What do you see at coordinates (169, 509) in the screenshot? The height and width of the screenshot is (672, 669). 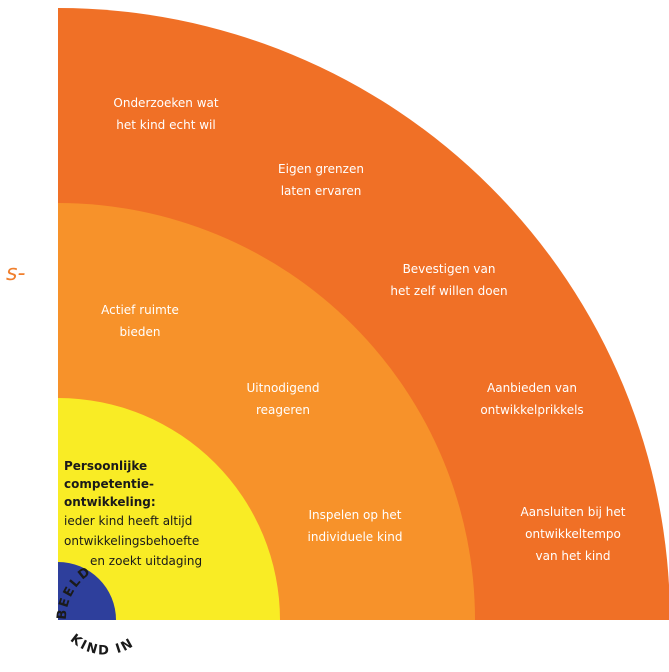 I see `core-circle` at bounding box center [169, 509].